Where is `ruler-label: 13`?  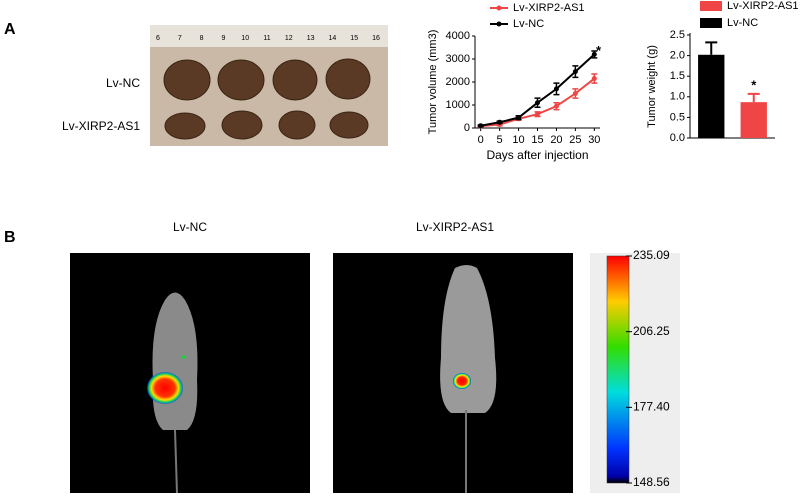
ruler-label: 13 is located at coordinates (311, 38).